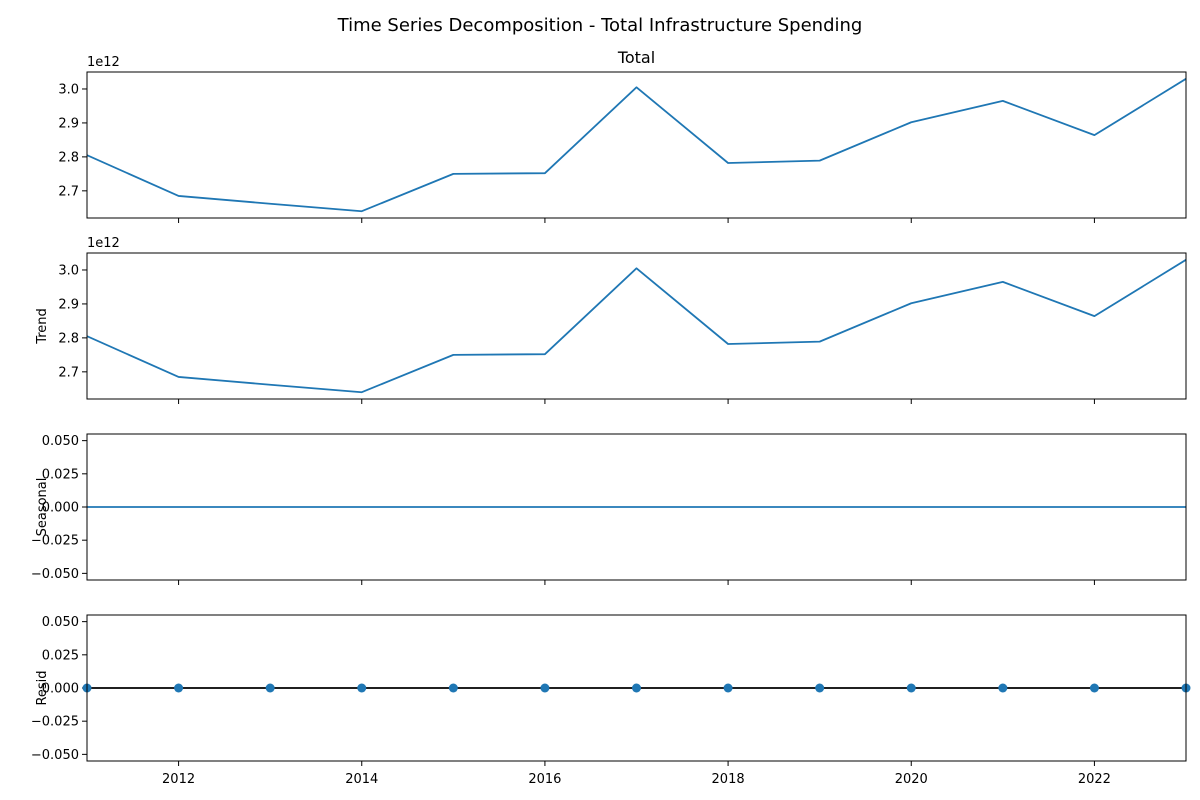  What do you see at coordinates (911, 779) in the screenshot?
I see `xtick-label: 2020` at bounding box center [911, 779].